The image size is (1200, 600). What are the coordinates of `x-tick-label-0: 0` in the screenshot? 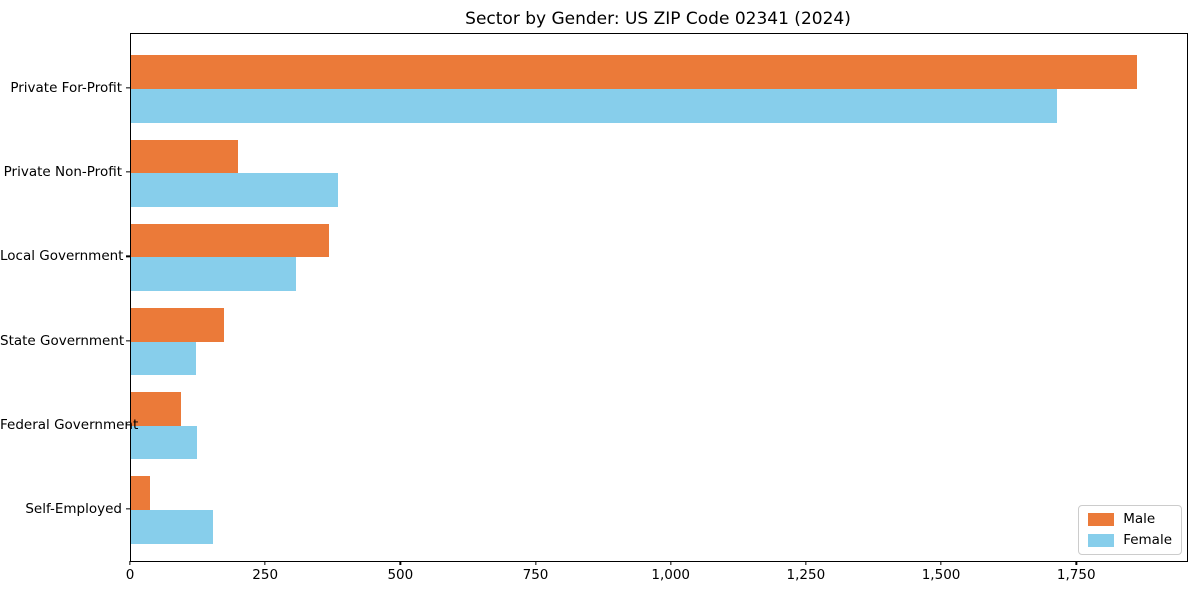 It's located at (130, 575).